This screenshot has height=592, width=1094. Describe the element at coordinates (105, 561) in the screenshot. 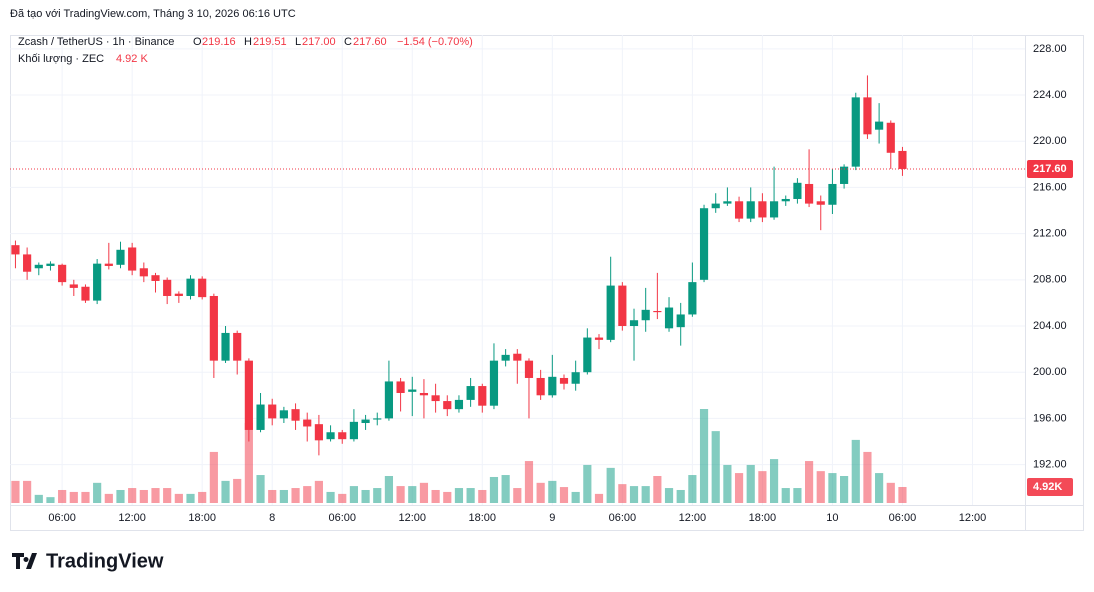

I see `logo-text: TradingView` at that location.